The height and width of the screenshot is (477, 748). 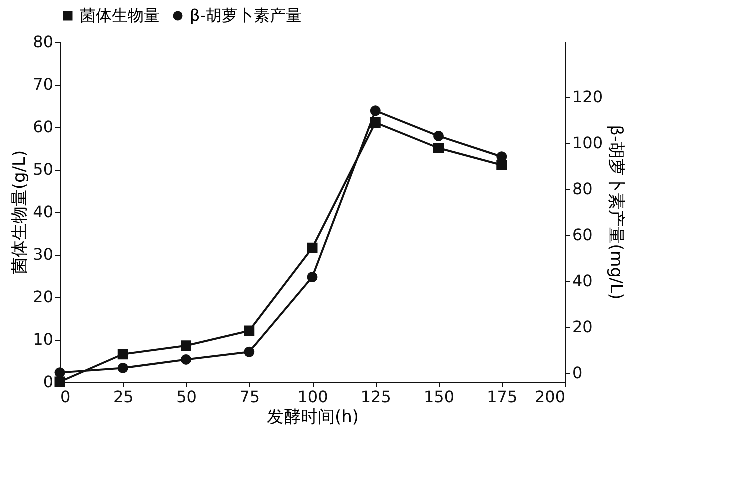 I want to click on legend-label: β-胡萝卜素产量, so click(x=246, y=15).